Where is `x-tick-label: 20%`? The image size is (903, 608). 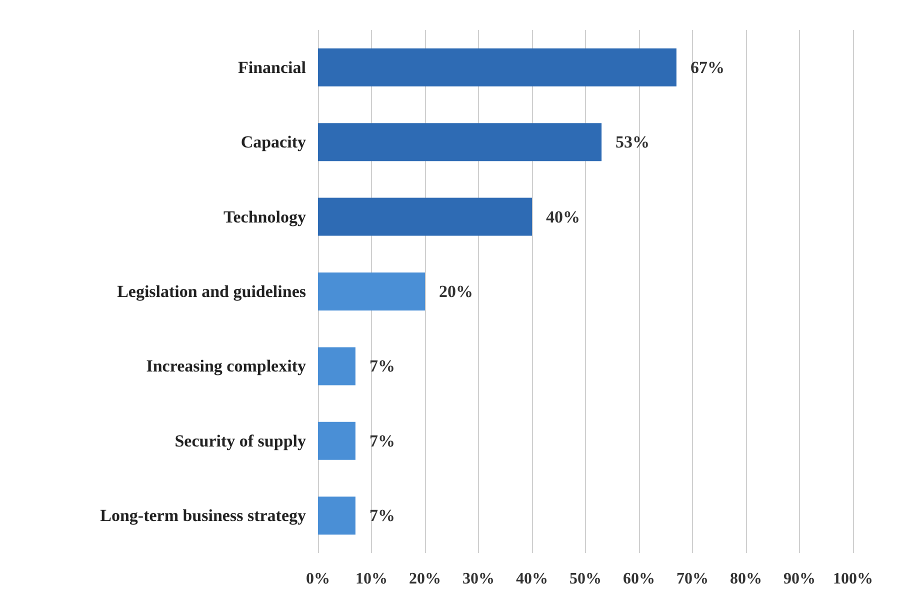 x-tick-label: 20% is located at coordinates (425, 579).